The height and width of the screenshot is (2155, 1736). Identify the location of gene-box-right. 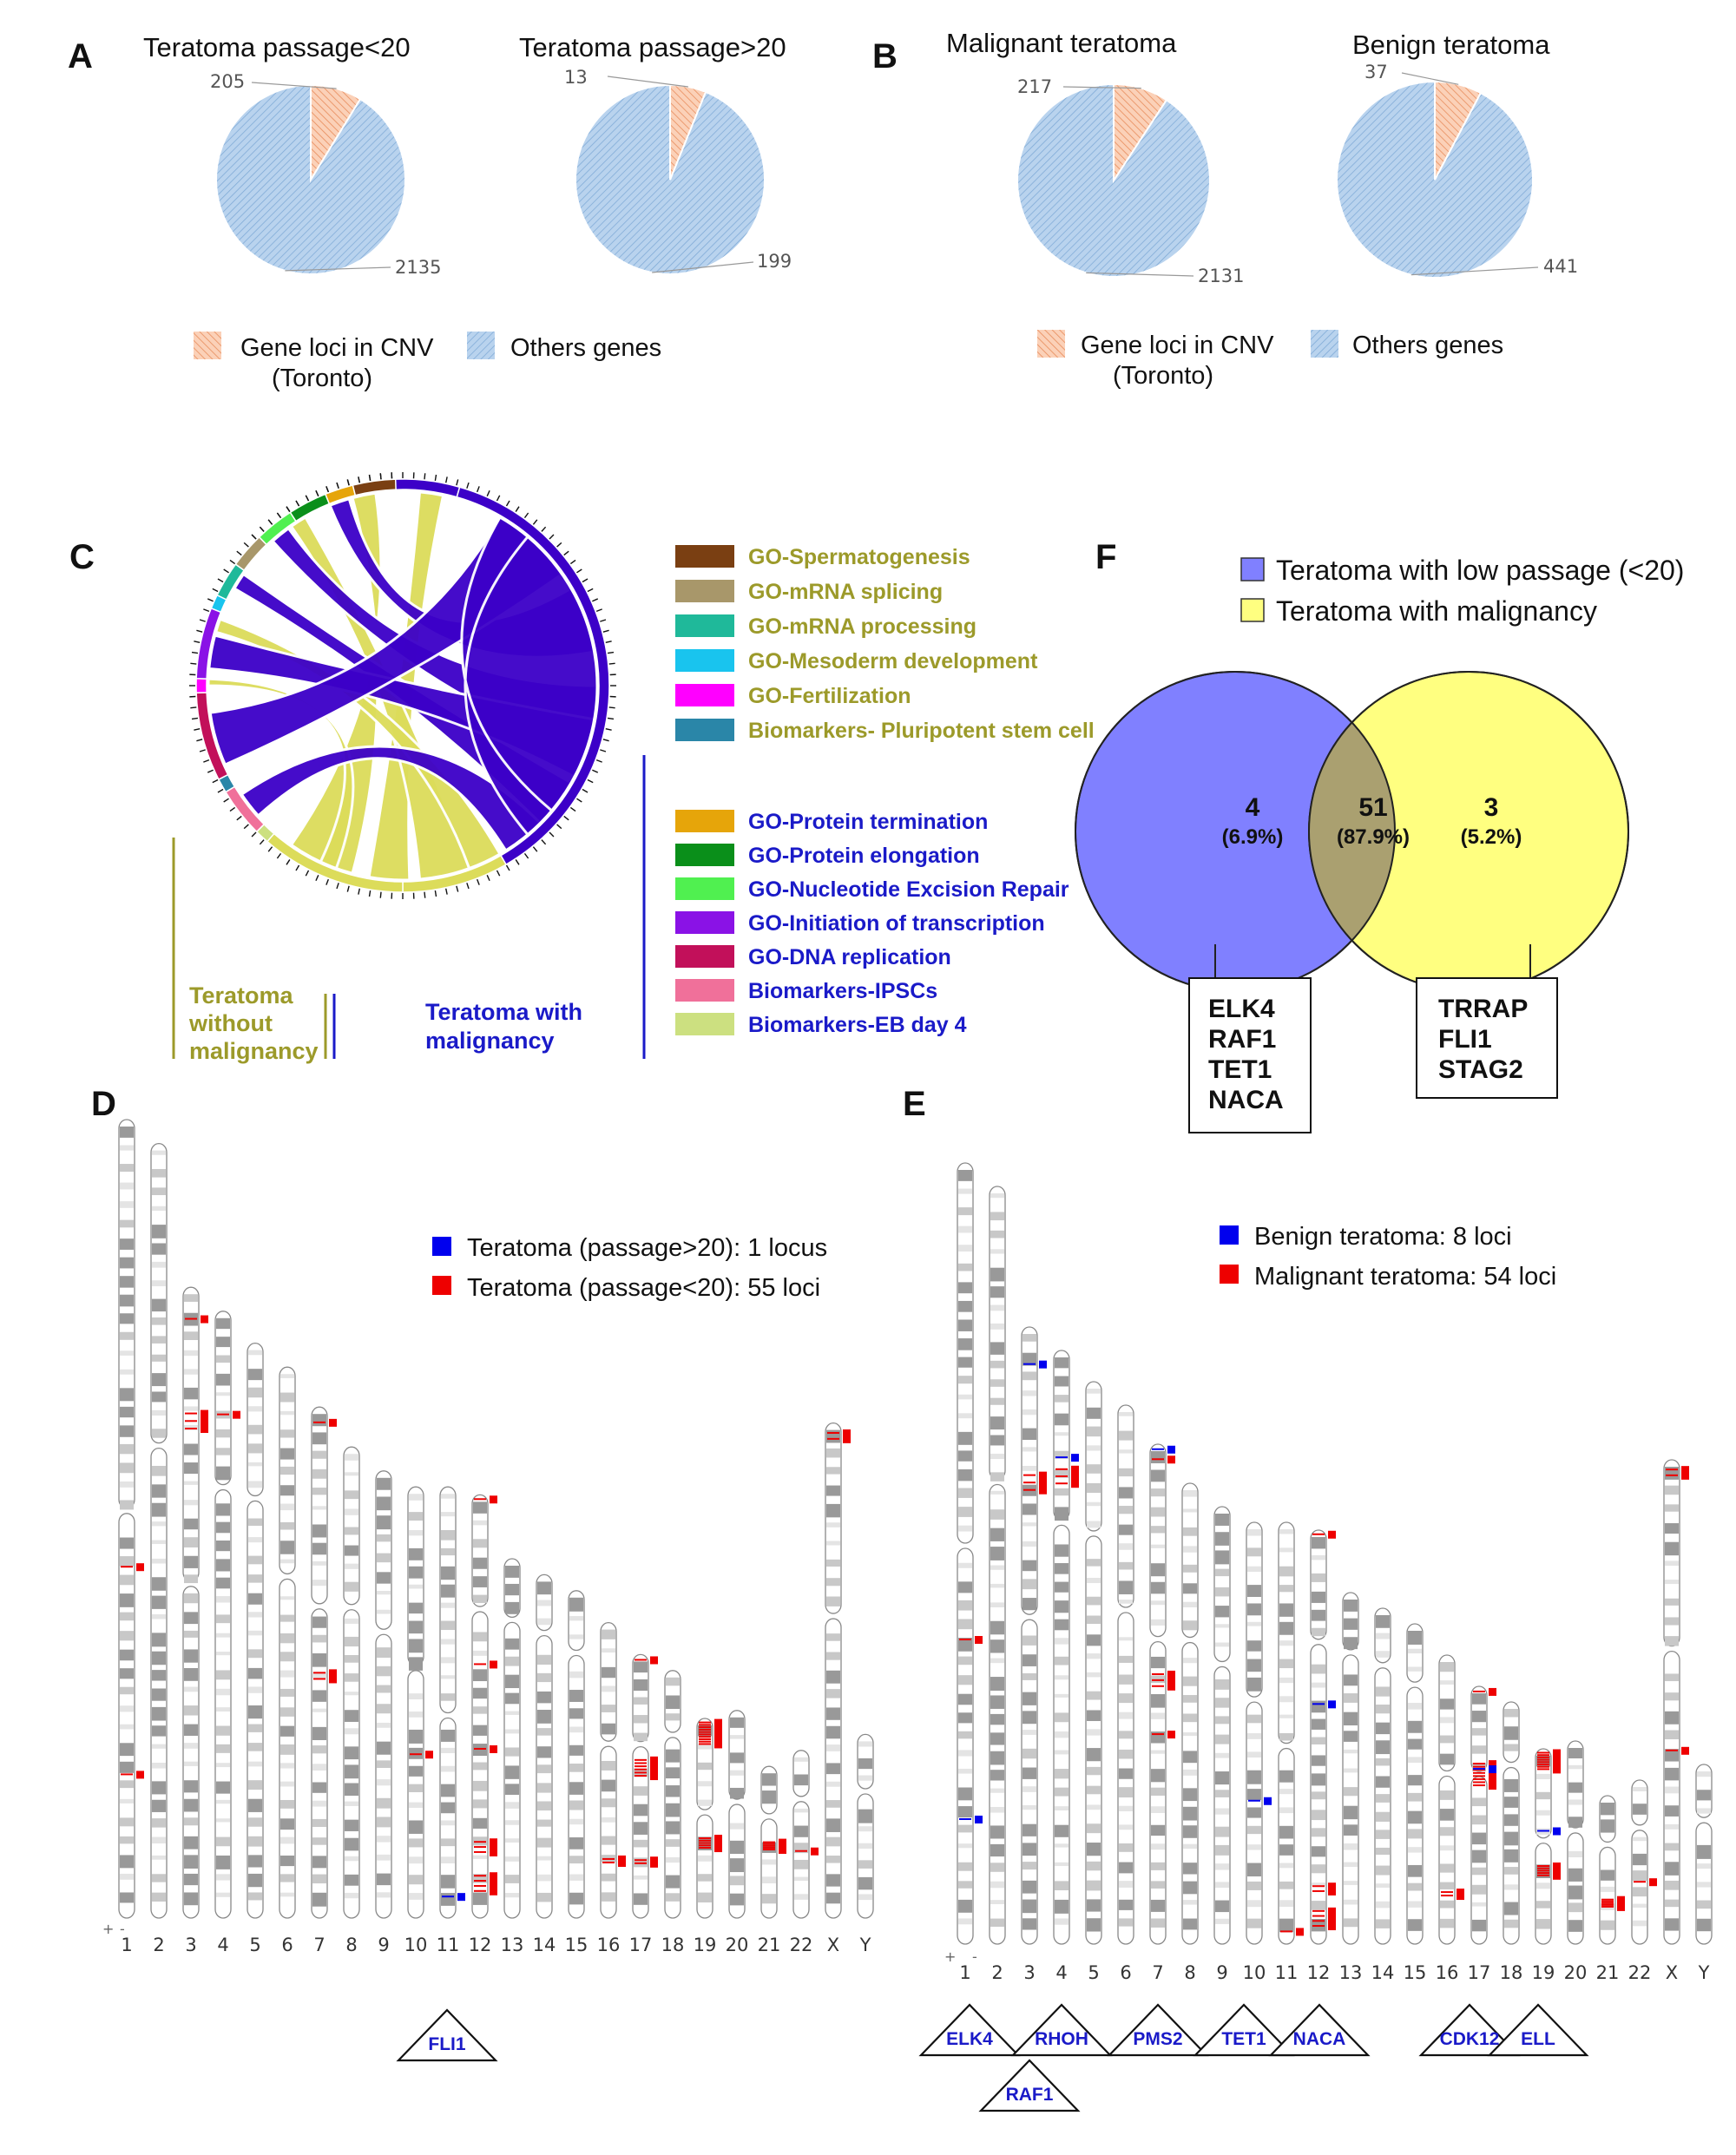
(1487, 1038).